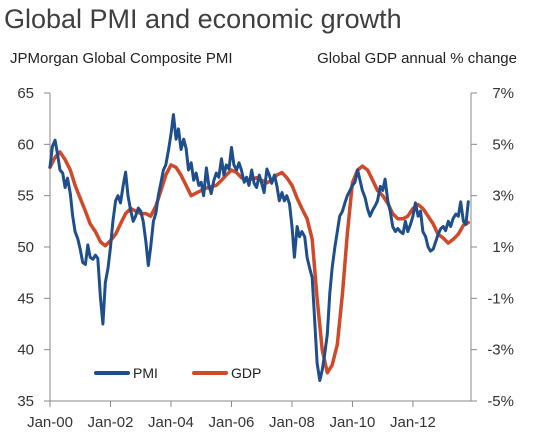 The width and height of the screenshot is (533, 434). Describe the element at coordinates (25, 93) in the screenshot. I see `left-tick-label: 65` at that location.